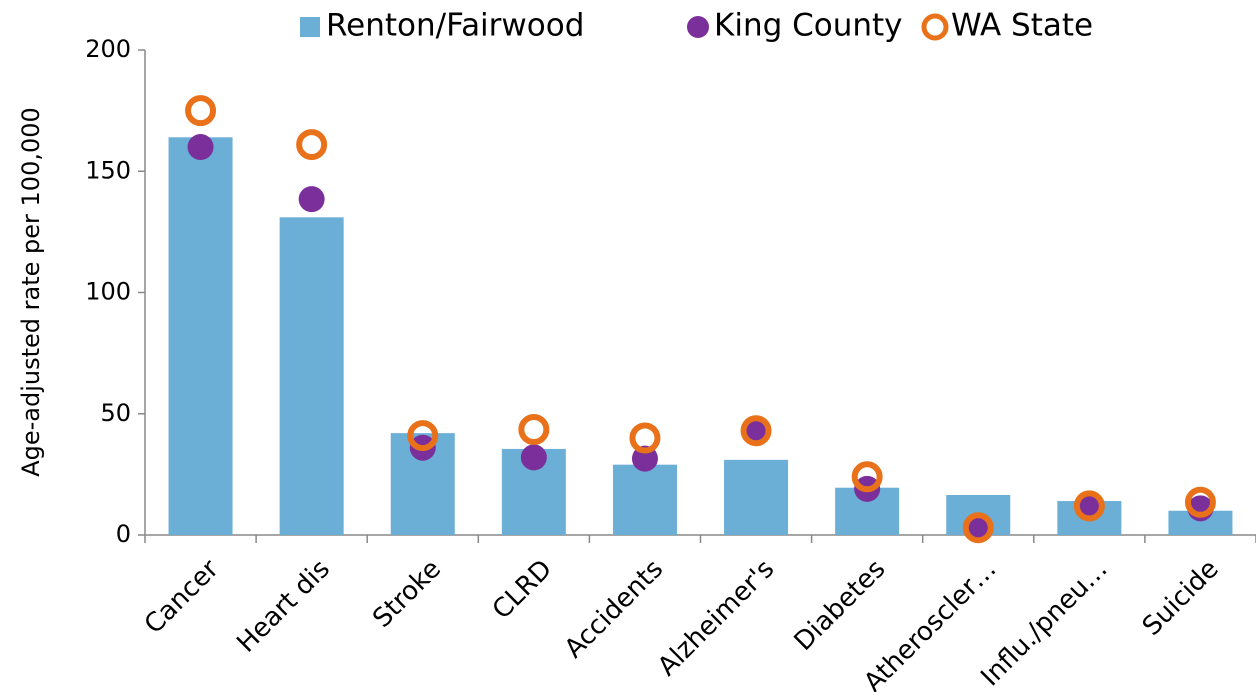 The height and width of the screenshot is (692, 1256). I want to click on x-tick-label: Diabetes, so click(840, 605).